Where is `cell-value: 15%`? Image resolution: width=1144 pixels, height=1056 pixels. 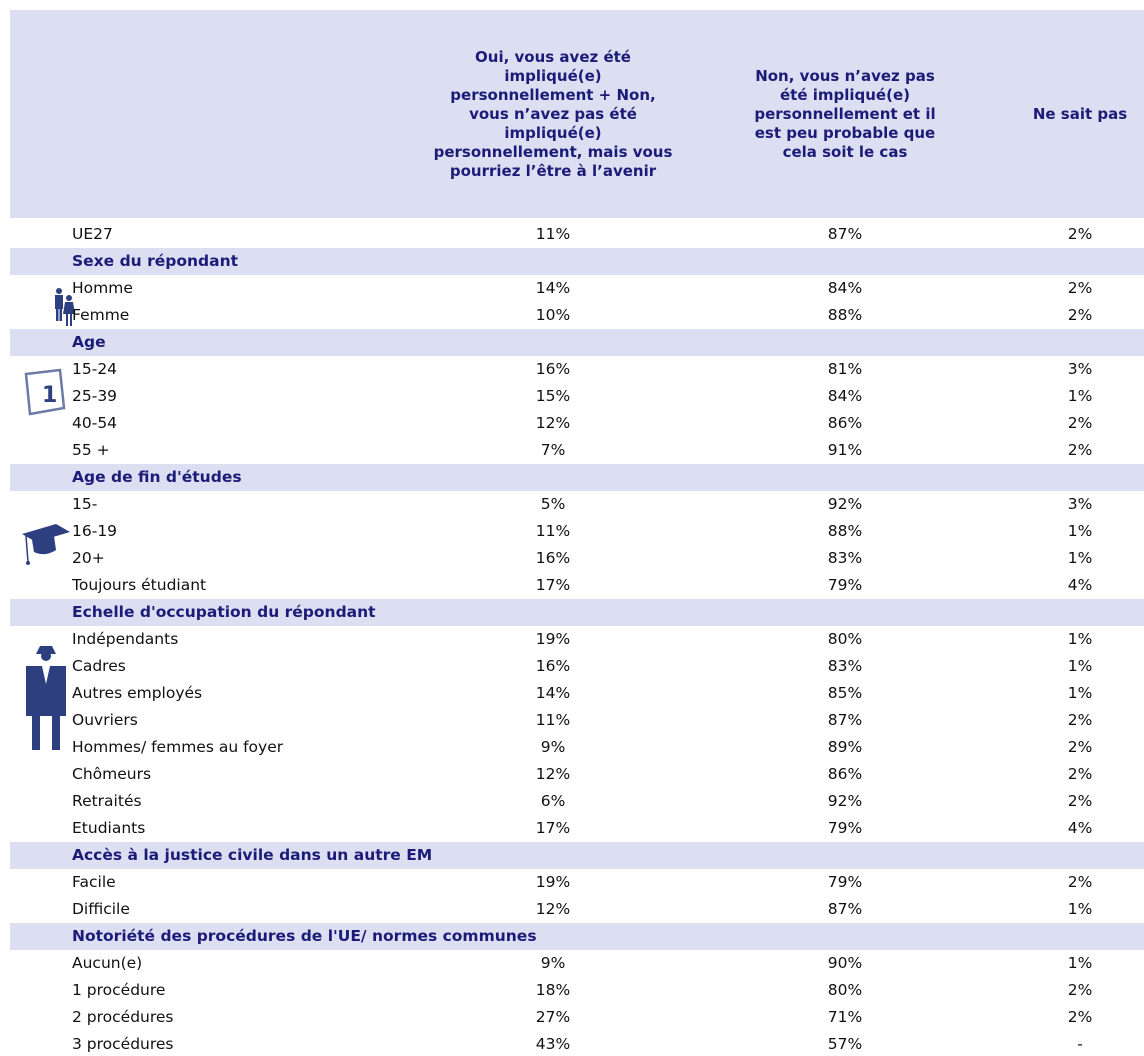
cell-value: 15% is located at coordinates (553, 396).